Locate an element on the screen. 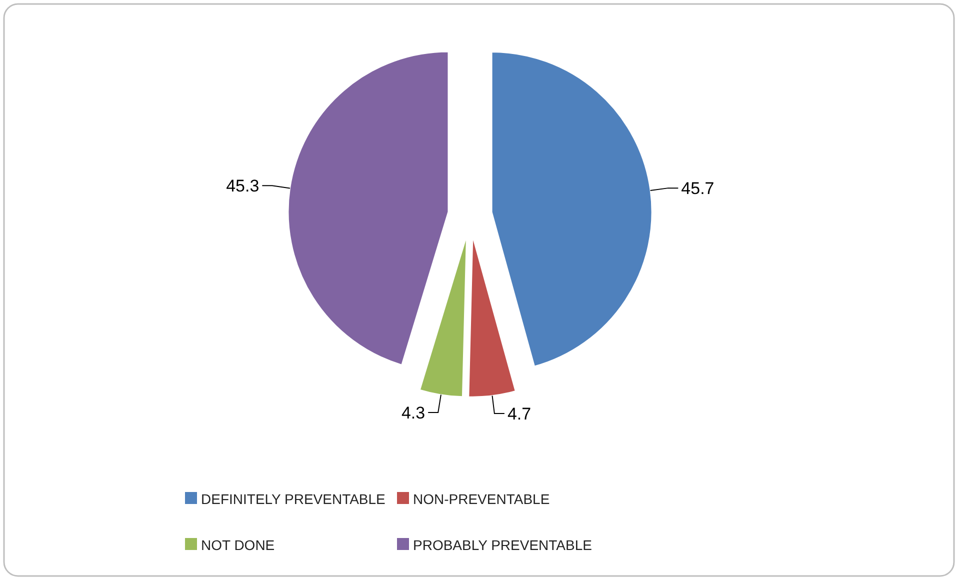  data-label: 45.3 is located at coordinates (243, 186).